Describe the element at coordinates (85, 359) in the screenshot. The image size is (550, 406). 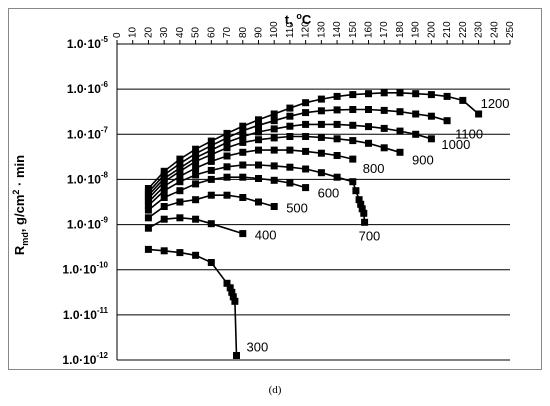
I see `y-tick-label: 1.0·10⁻¹²` at that location.